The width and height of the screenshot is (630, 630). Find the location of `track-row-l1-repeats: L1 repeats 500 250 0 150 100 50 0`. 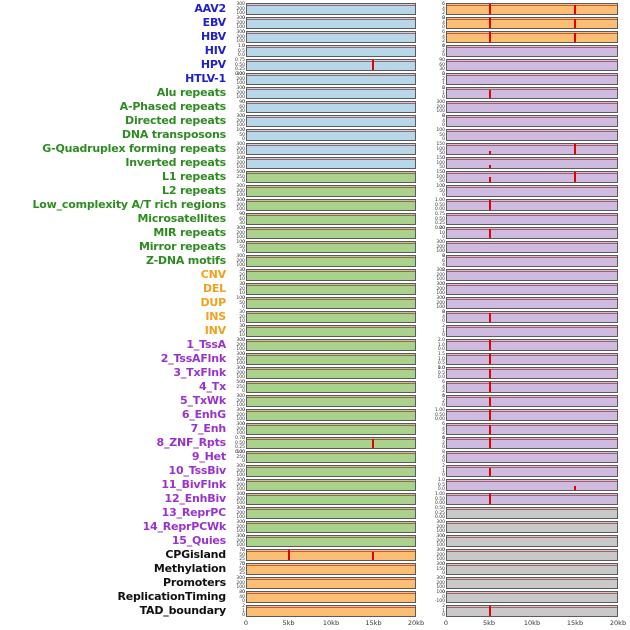

track-row-l1-repeats: L1 repeats 500 250 0 150 100 50 0 is located at coordinates (315, 179).